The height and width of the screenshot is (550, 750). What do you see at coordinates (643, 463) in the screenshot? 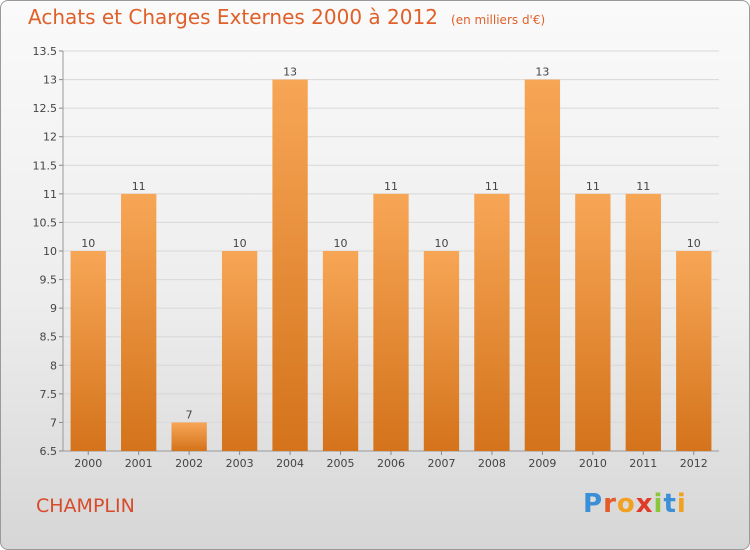
I see `x-tick-label: 2011` at bounding box center [643, 463].